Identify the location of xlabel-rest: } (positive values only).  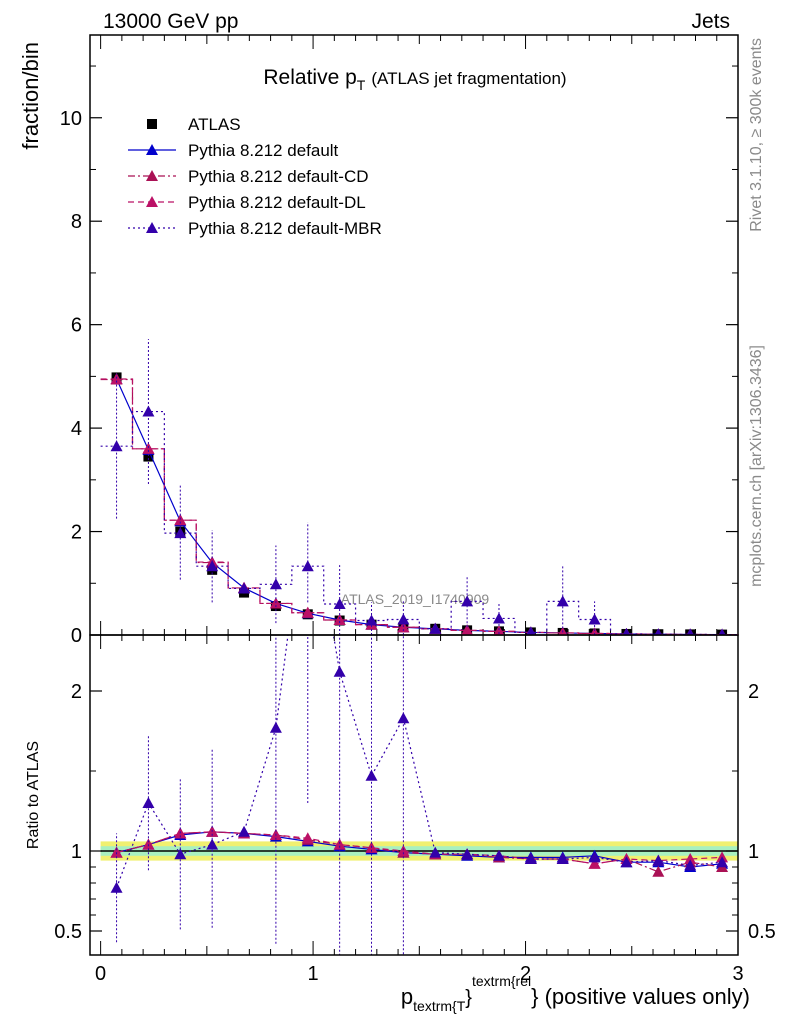
(640, 996).